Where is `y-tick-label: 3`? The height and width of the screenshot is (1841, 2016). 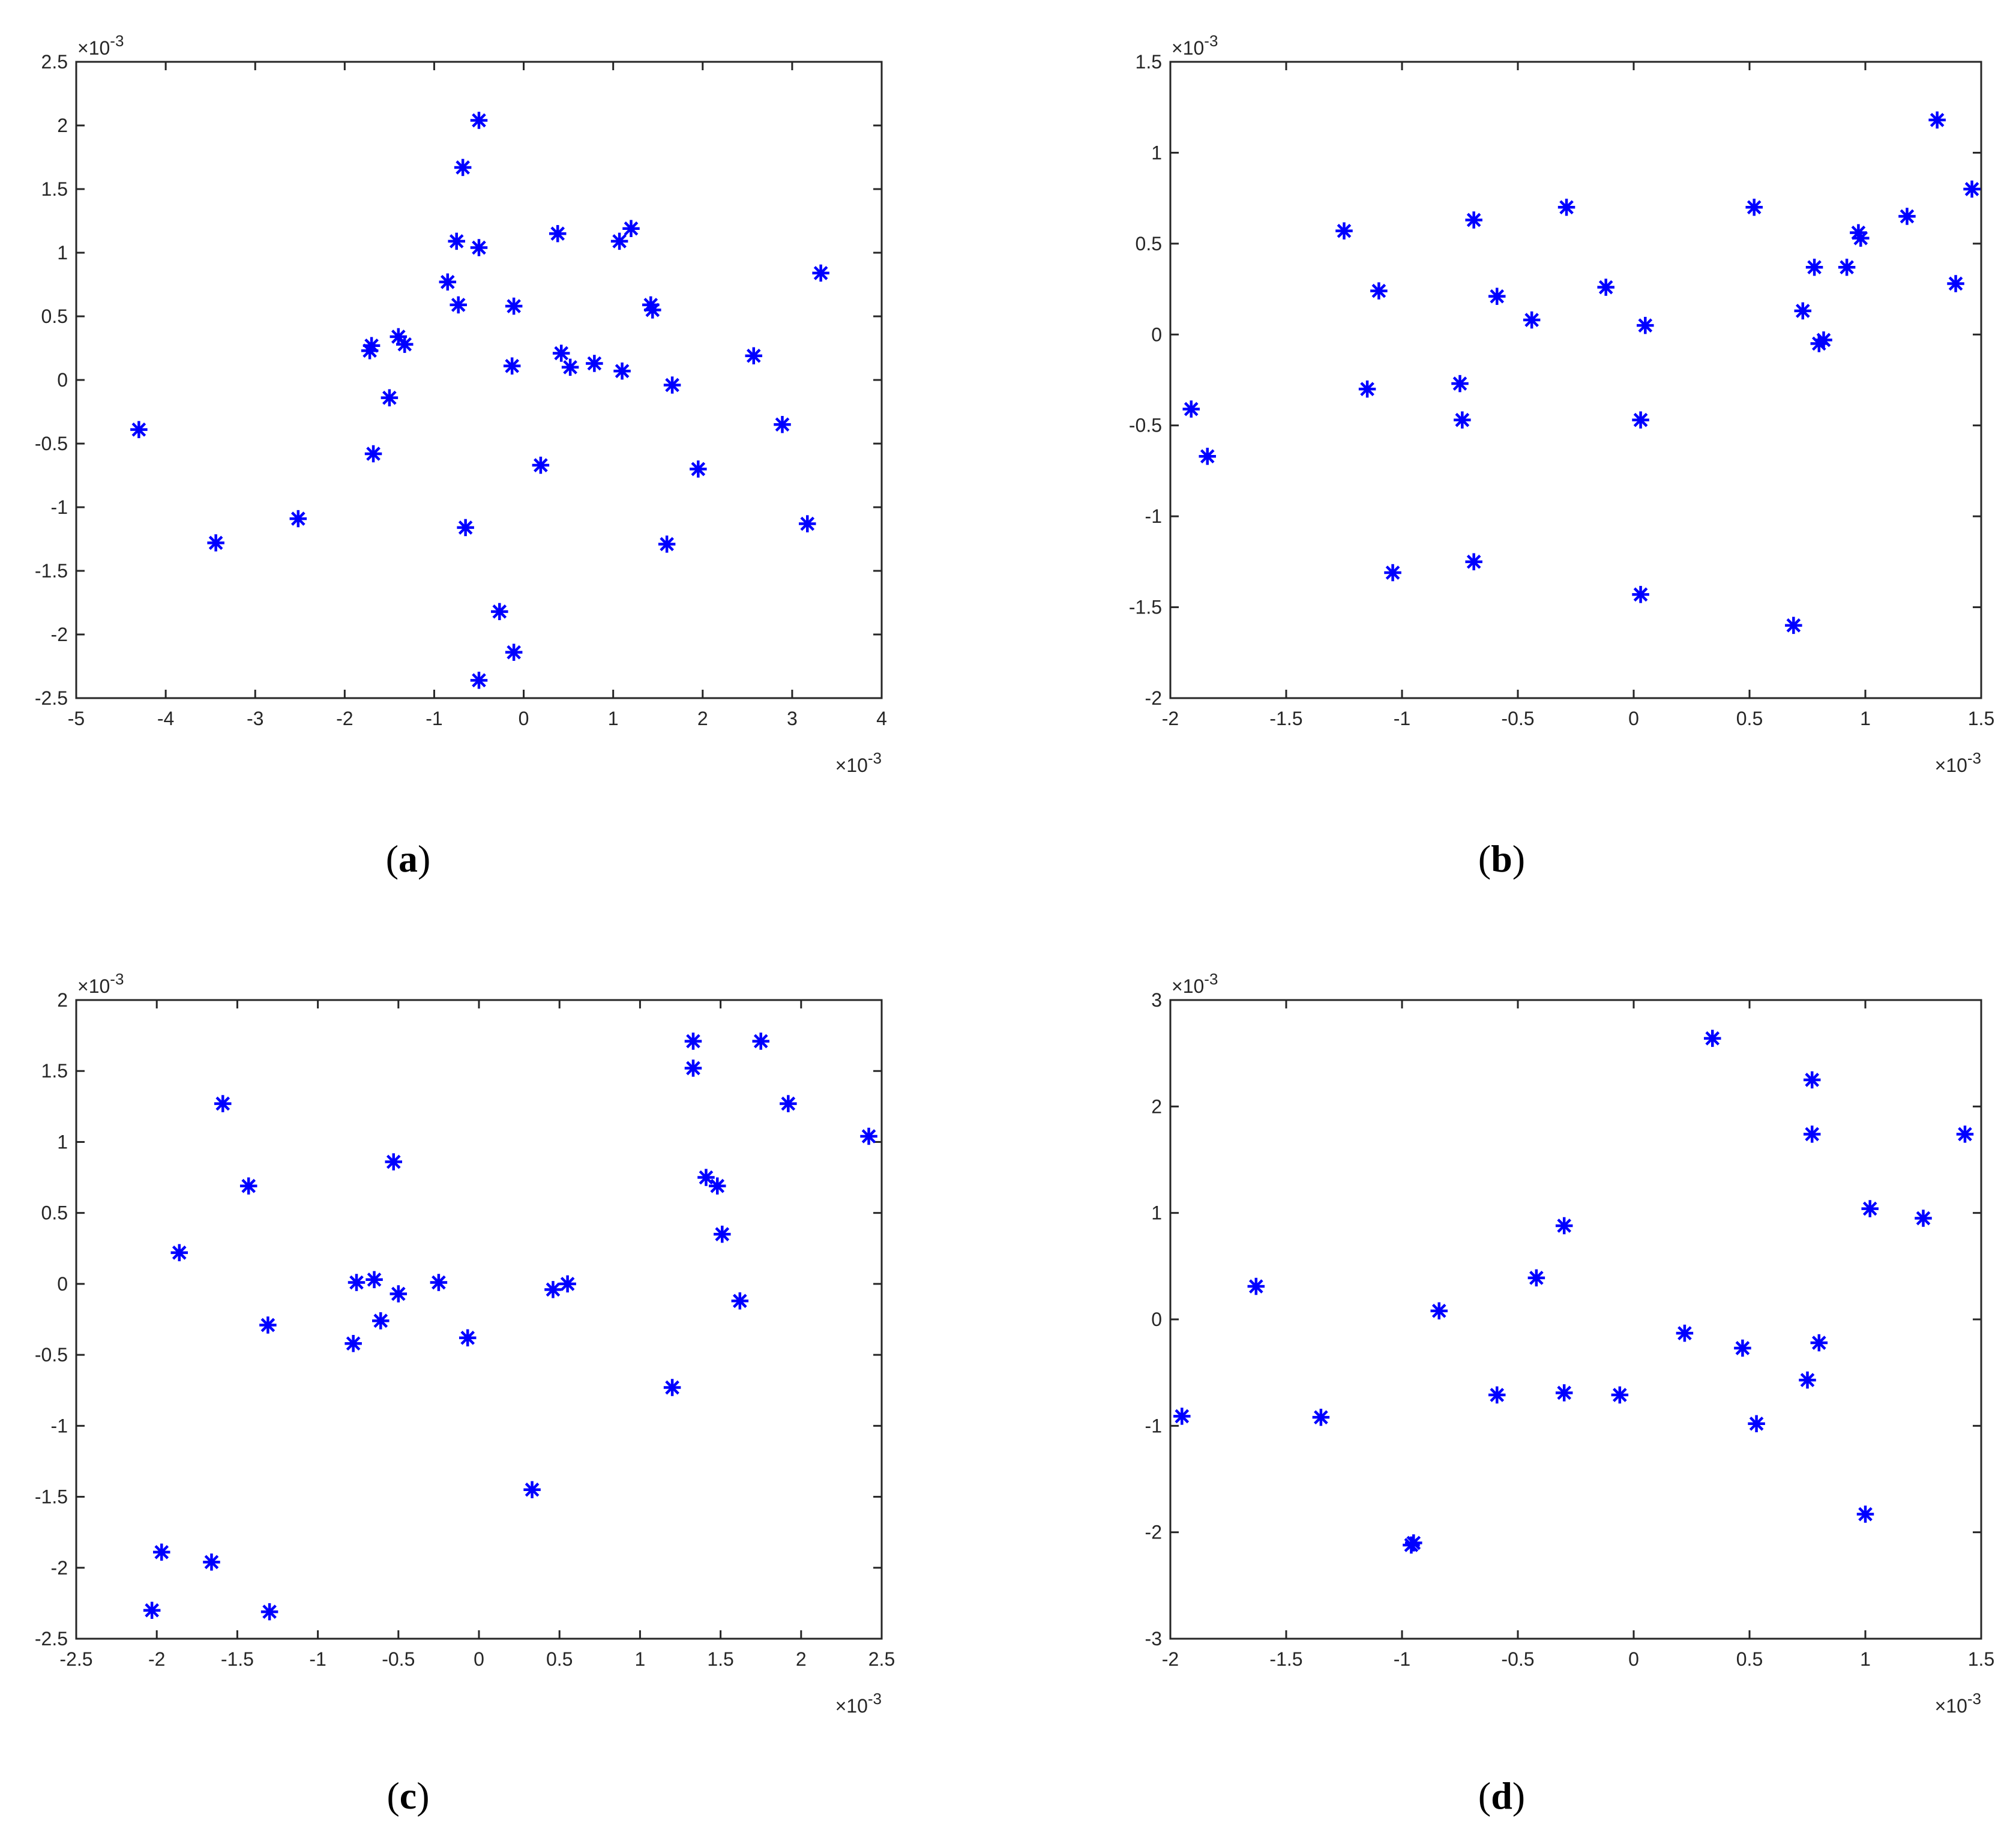
y-tick-label: 3 is located at coordinates (1156, 1000).